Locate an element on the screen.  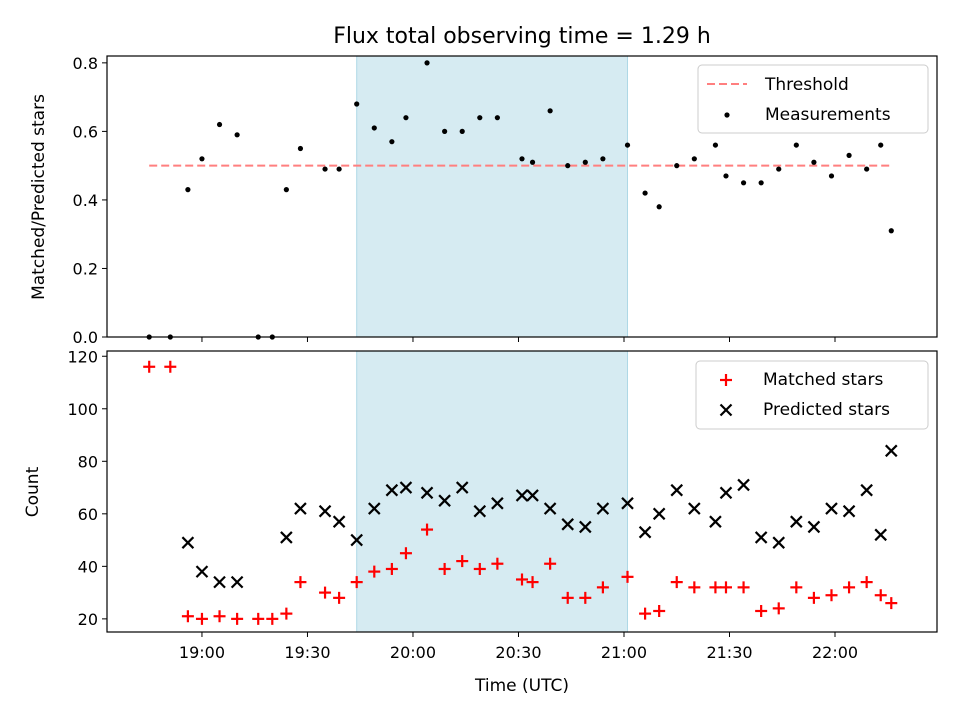
legend-matched-swatch is located at coordinates (726, 380).